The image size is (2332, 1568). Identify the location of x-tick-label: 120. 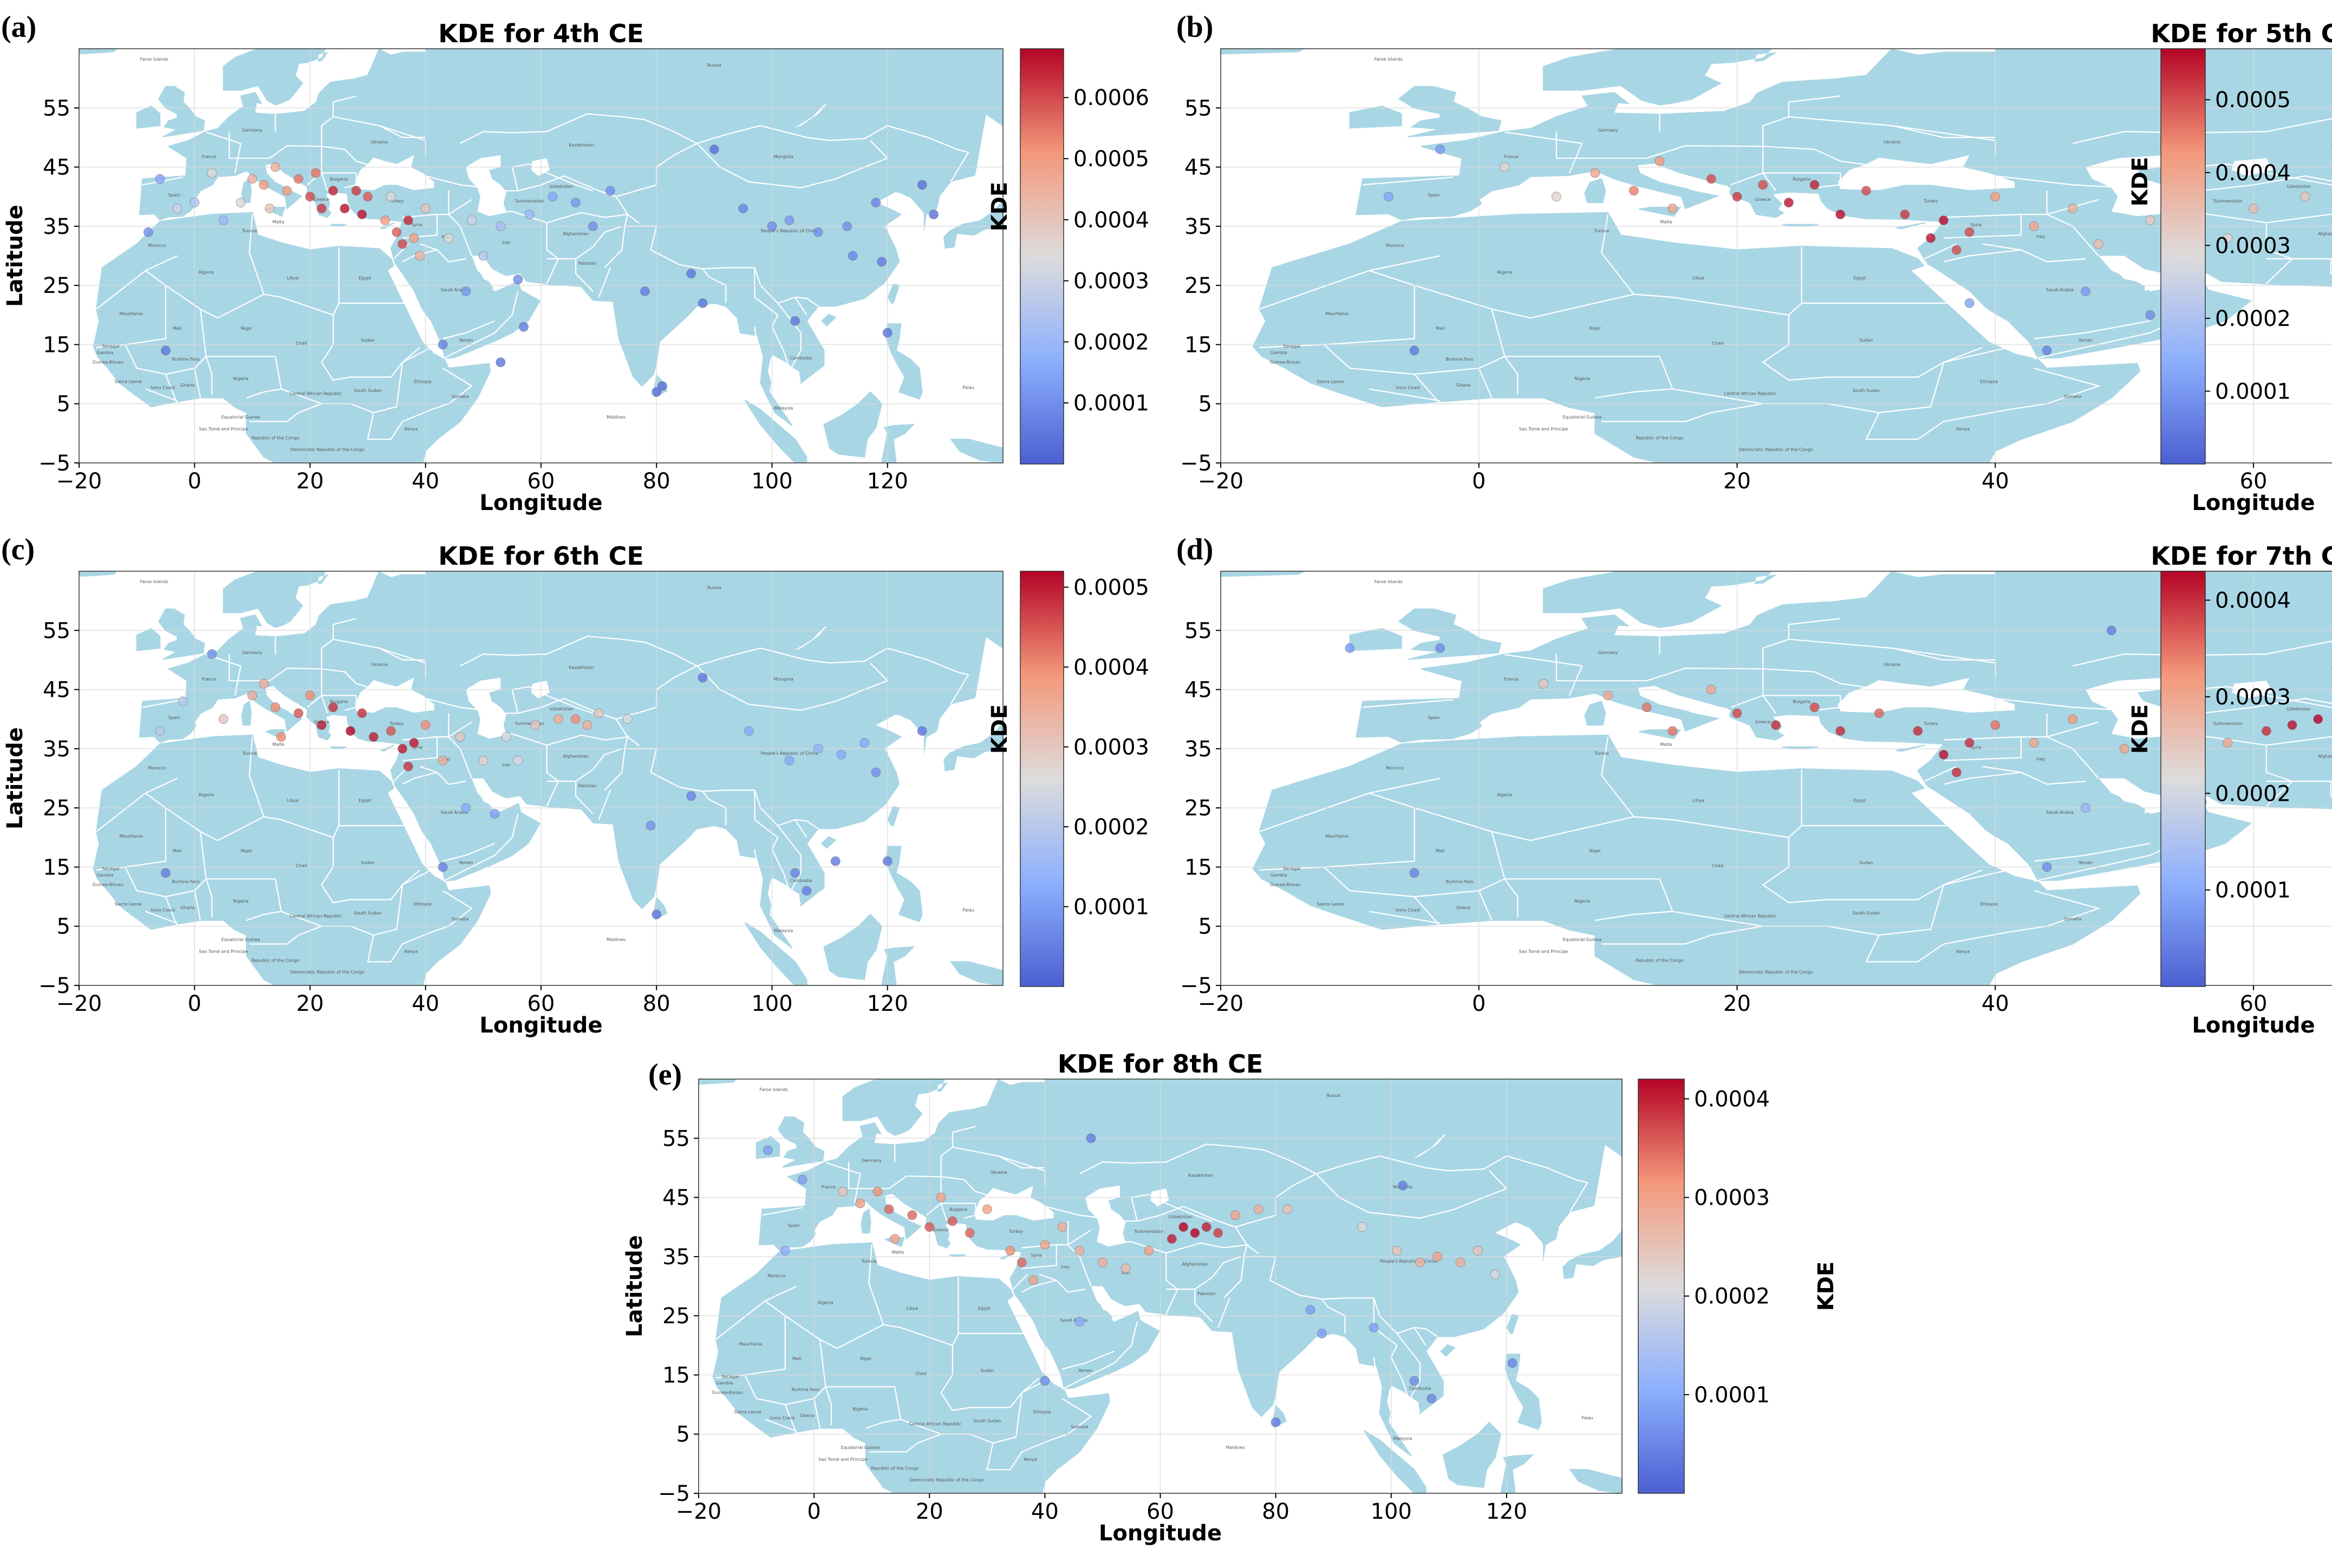
(887, 481).